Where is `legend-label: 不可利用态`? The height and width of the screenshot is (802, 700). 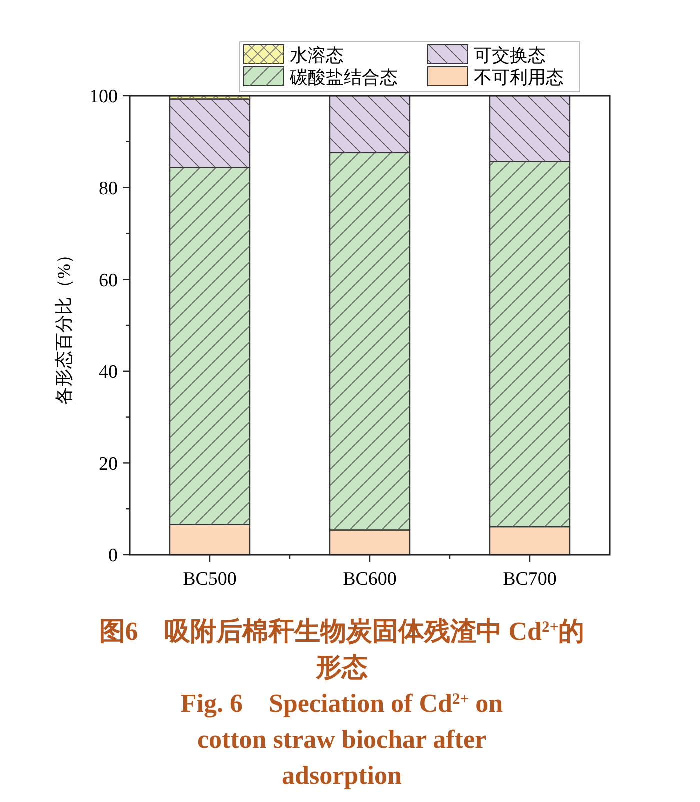
legend-label: 不可利用态 is located at coordinates (519, 77).